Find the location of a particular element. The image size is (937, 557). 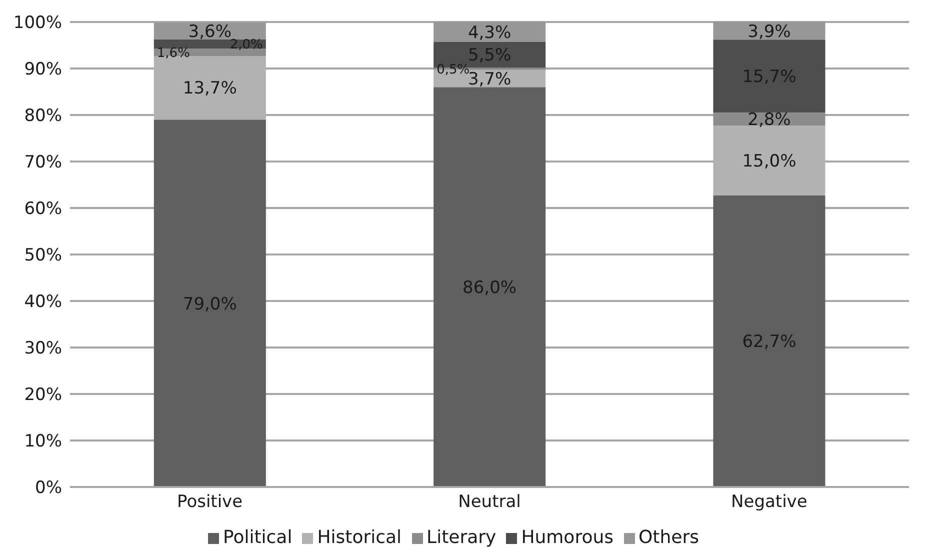

data-label: 86,0% is located at coordinates (489, 288).